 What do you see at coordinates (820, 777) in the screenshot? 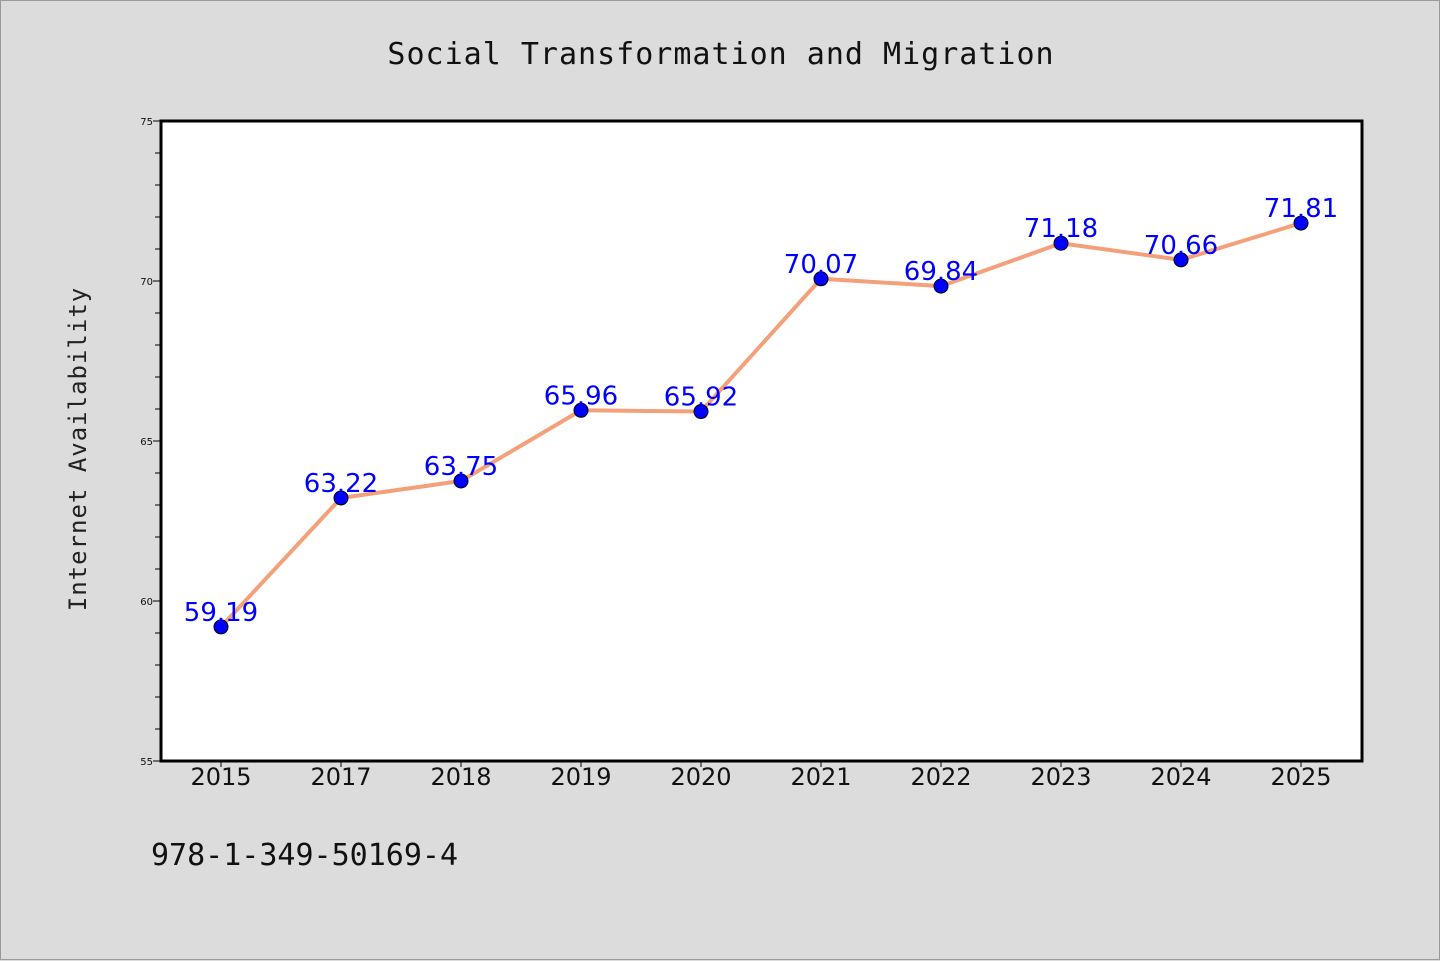
I see `x-tick-label: 2021` at bounding box center [820, 777].